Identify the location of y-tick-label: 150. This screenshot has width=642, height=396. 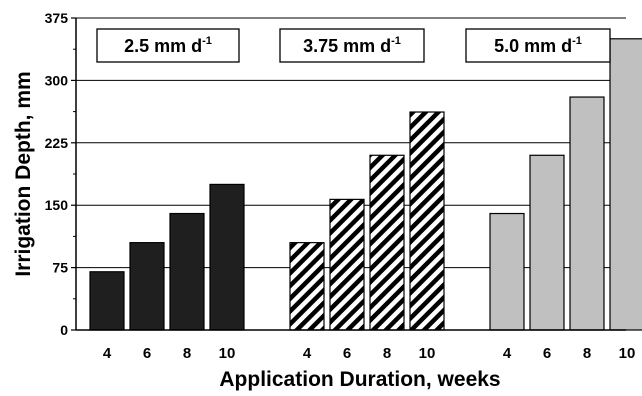
(57, 205).